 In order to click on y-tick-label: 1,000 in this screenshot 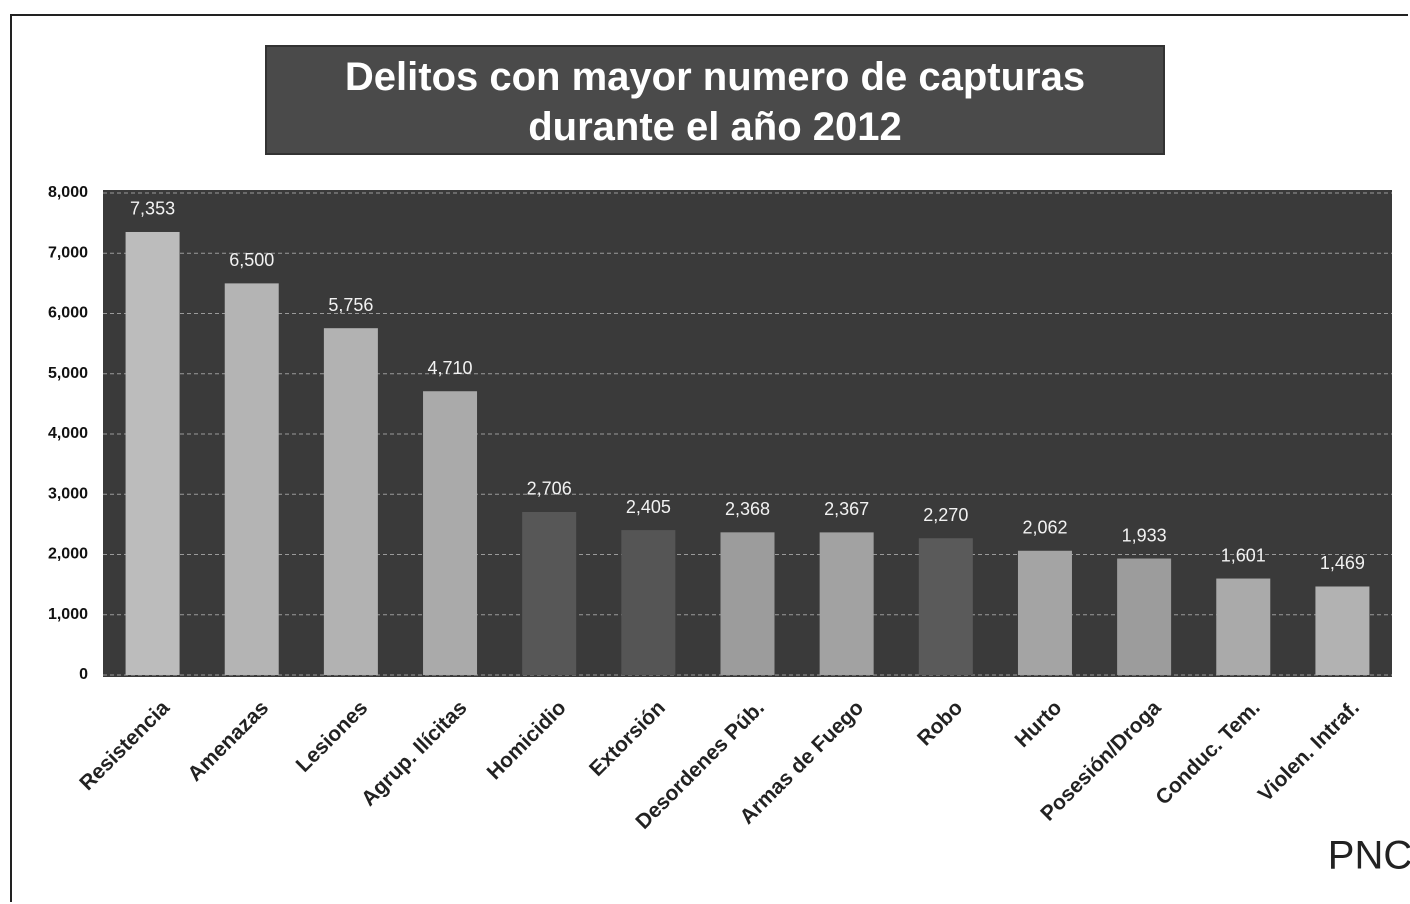, I will do `click(68, 614)`.